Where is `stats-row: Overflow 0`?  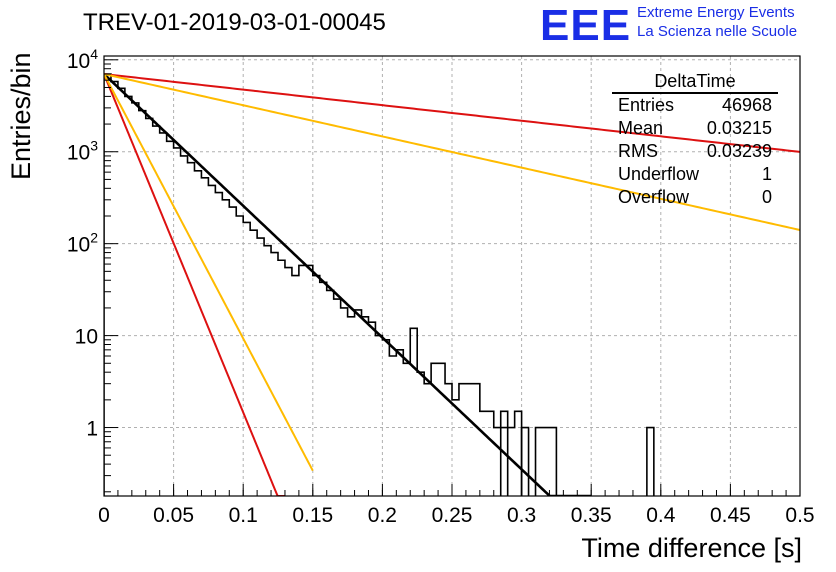 stats-row: Overflow 0 is located at coordinates (695, 197).